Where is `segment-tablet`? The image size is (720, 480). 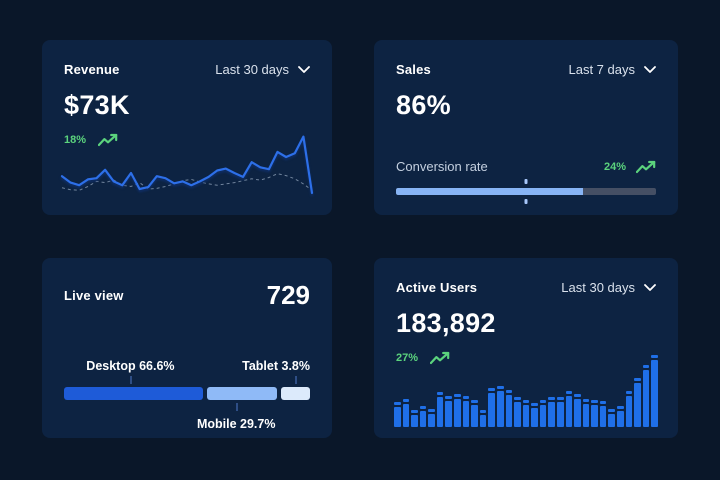
segment-tablet is located at coordinates (295, 393).